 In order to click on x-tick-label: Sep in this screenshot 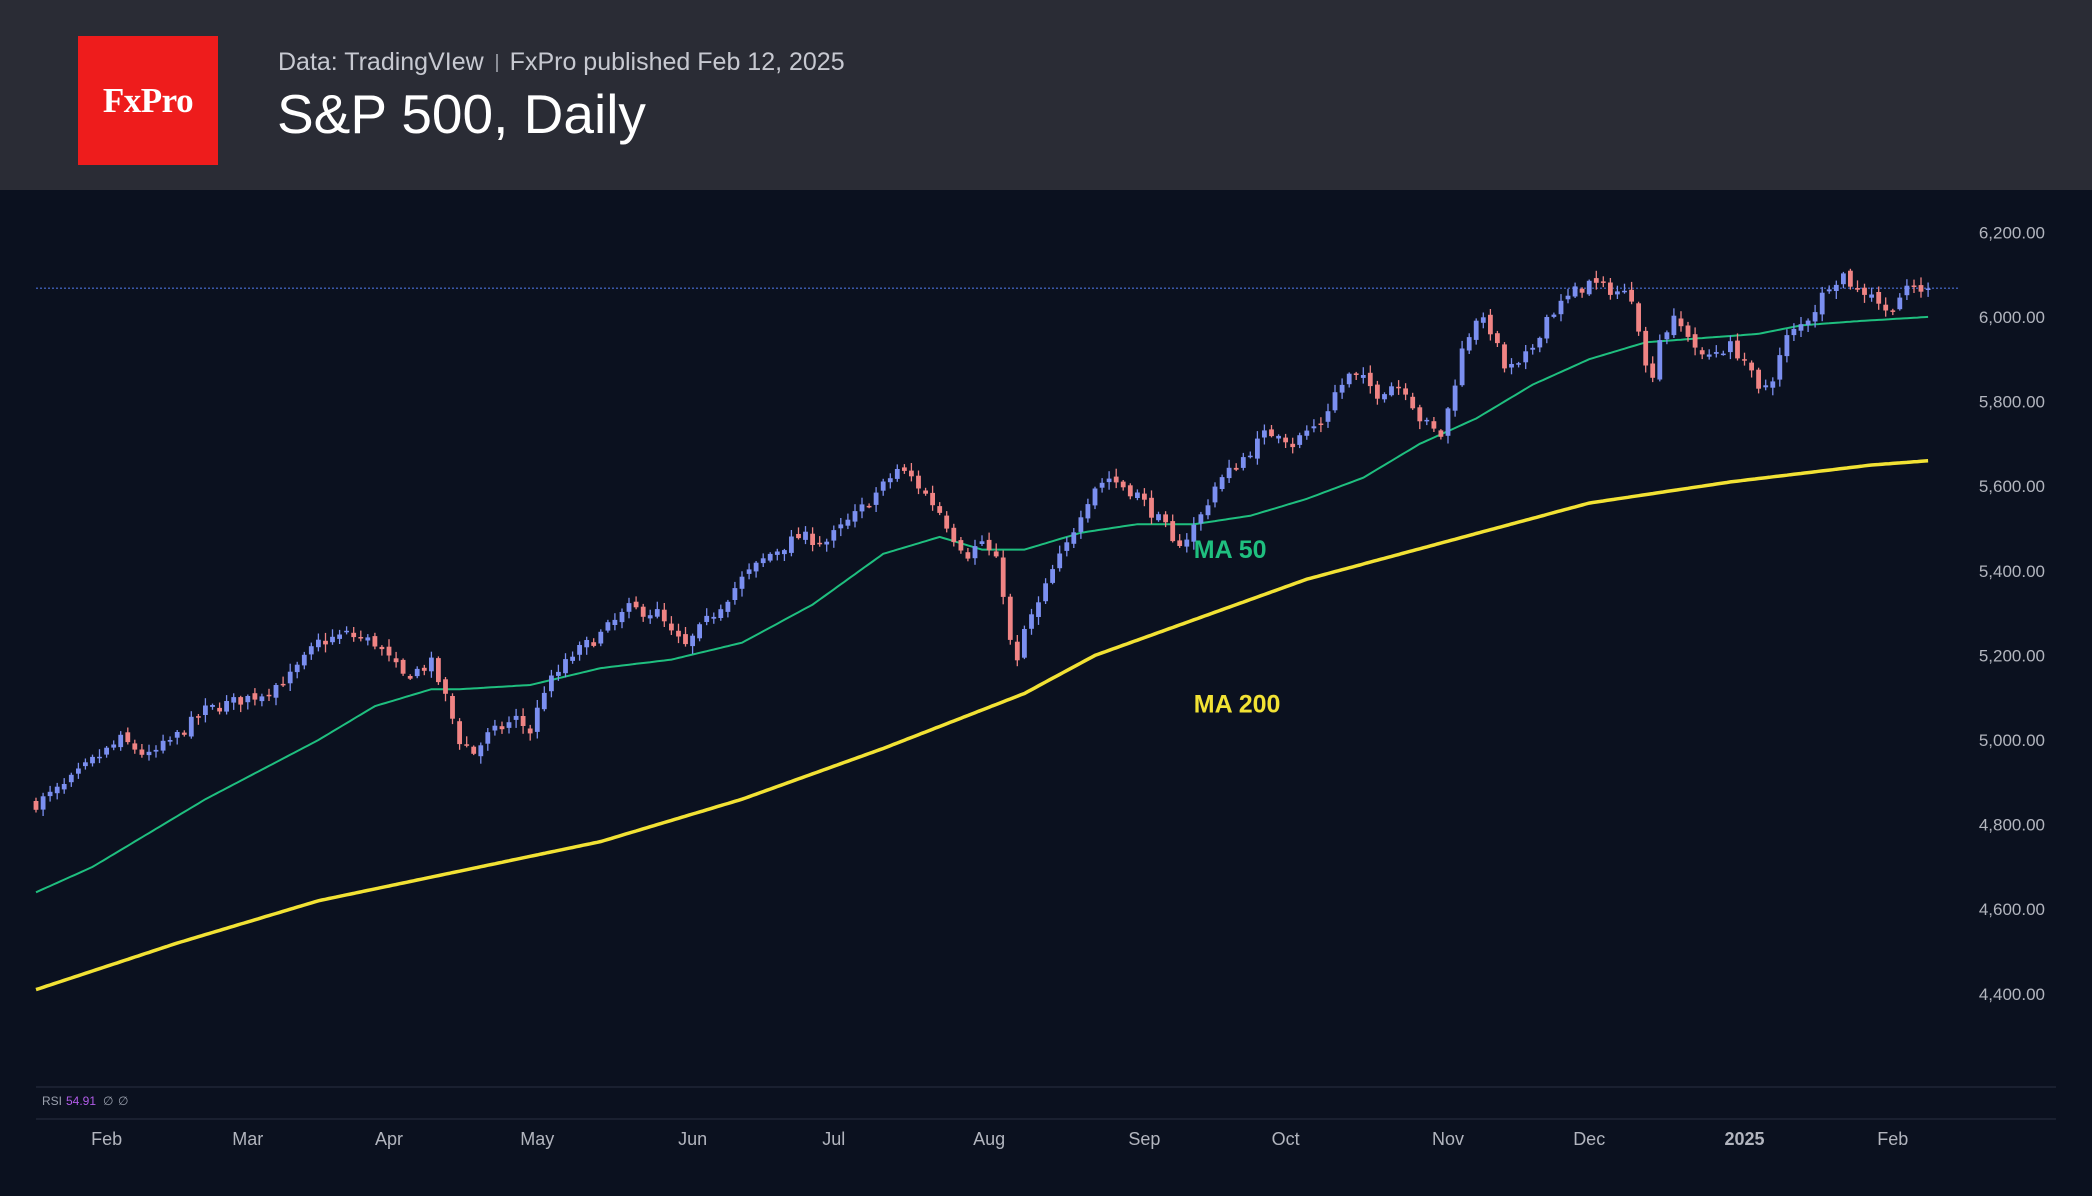, I will do `click(1144, 1139)`.